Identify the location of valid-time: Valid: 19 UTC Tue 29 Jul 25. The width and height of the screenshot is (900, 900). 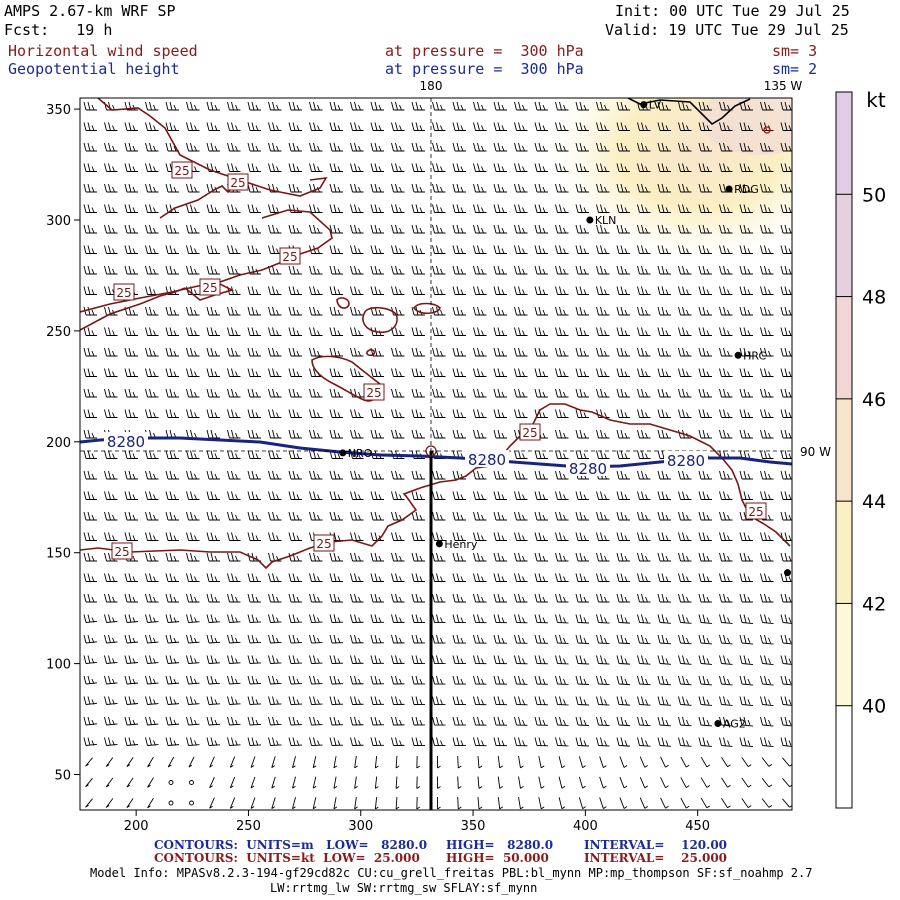
(727, 30).